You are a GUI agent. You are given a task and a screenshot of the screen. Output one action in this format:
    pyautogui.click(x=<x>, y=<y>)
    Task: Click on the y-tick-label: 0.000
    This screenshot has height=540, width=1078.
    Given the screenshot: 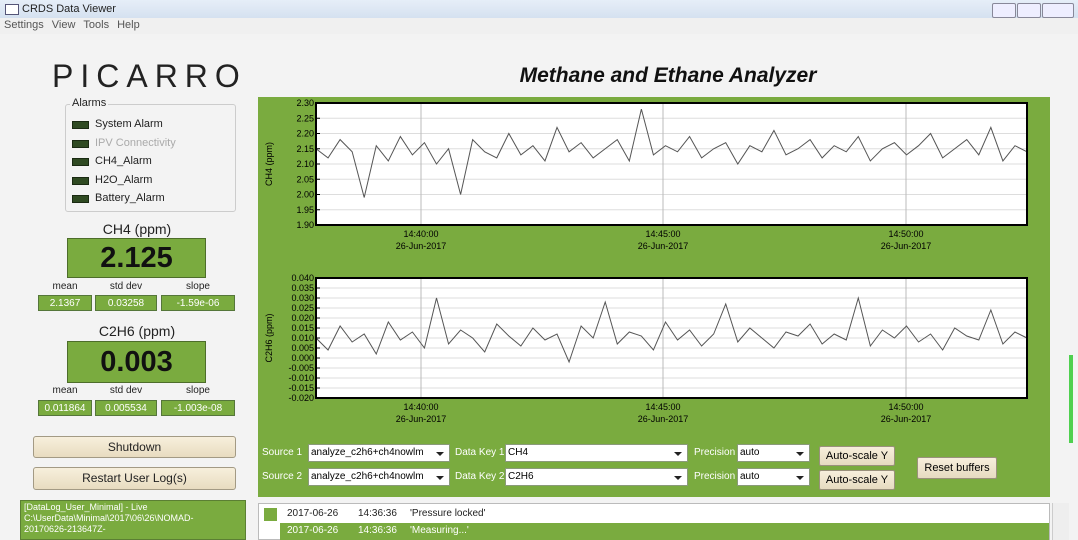 What is the action you would take?
    pyautogui.click(x=302, y=358)
    